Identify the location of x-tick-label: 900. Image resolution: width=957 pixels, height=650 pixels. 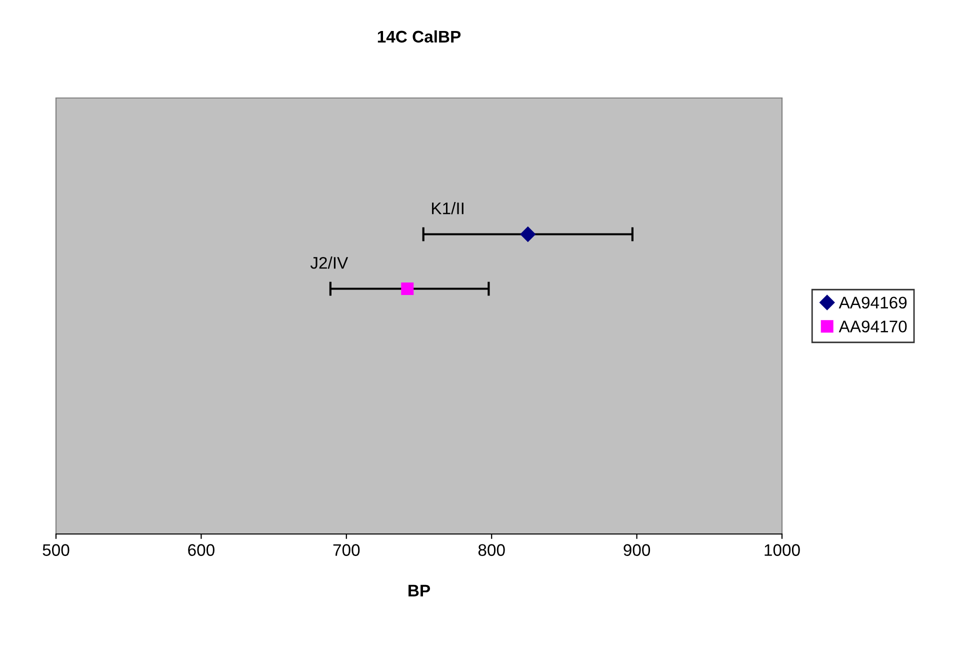
(637, 550).